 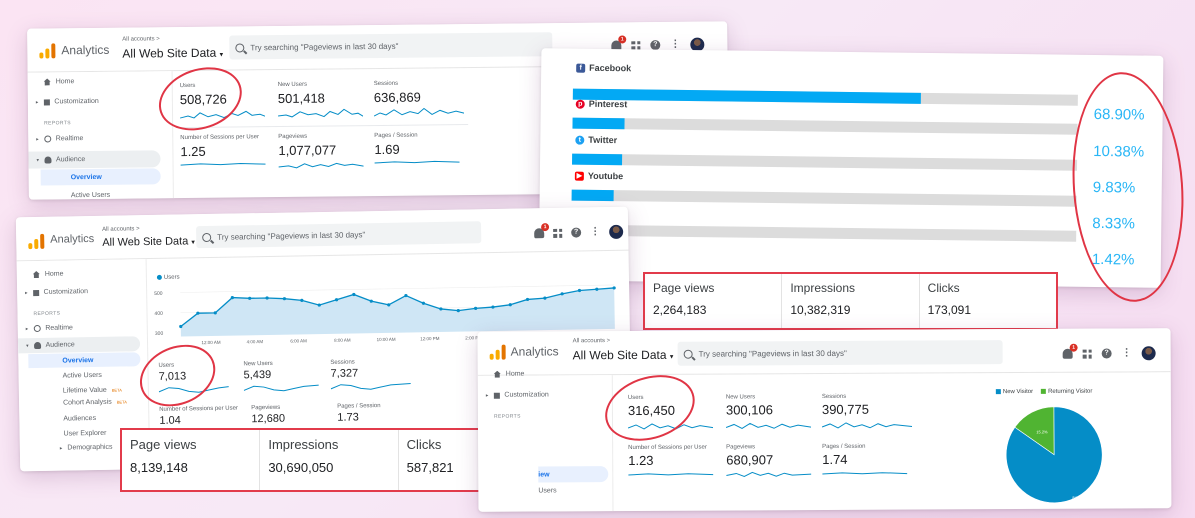 I want to click on metric-value: 390,775, so click(x=845, y=409).